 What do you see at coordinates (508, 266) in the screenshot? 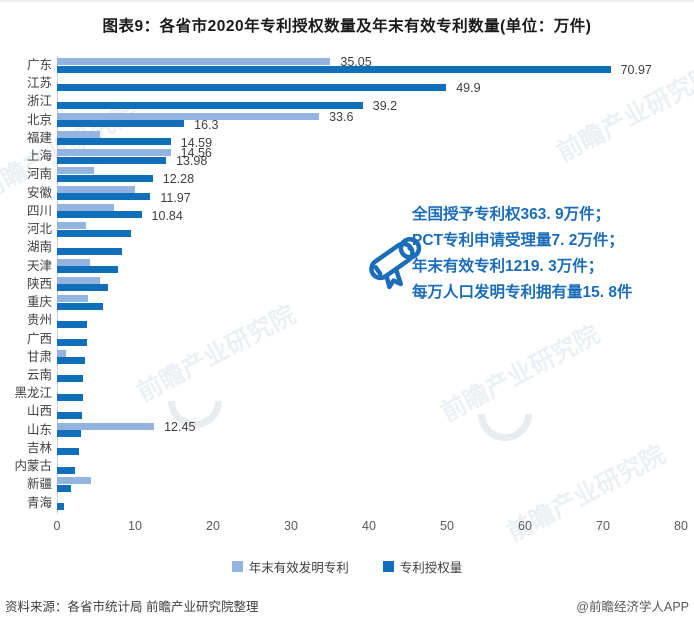
I see `annotation-line: 年末有效专利1219. 3万件；` at bounding box center [508, 266].